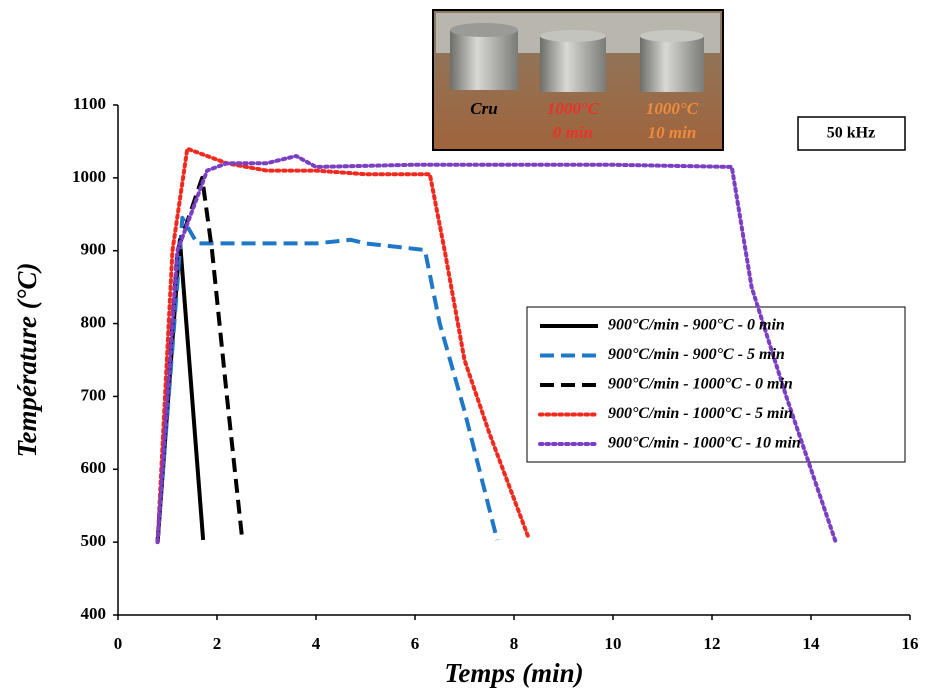  What do you see at coordinates (94, 540) in the screenshot?
I see `y-tick-label: 500` at bounding box center [94, 540].